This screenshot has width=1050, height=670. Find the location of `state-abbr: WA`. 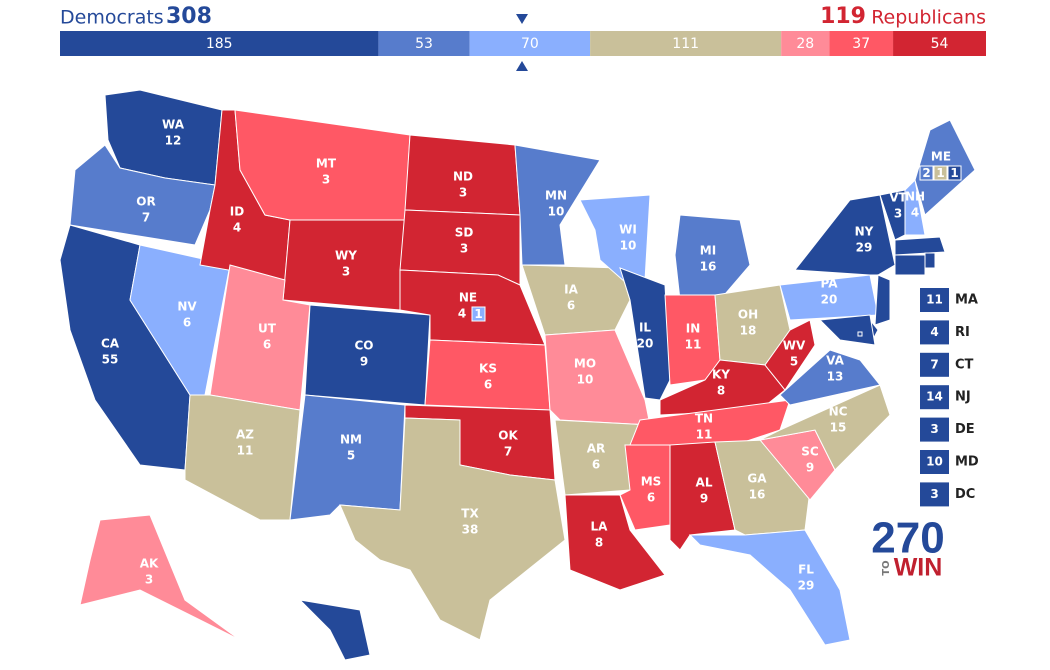

state-abbr: WA is located at coordinates (173, 125).